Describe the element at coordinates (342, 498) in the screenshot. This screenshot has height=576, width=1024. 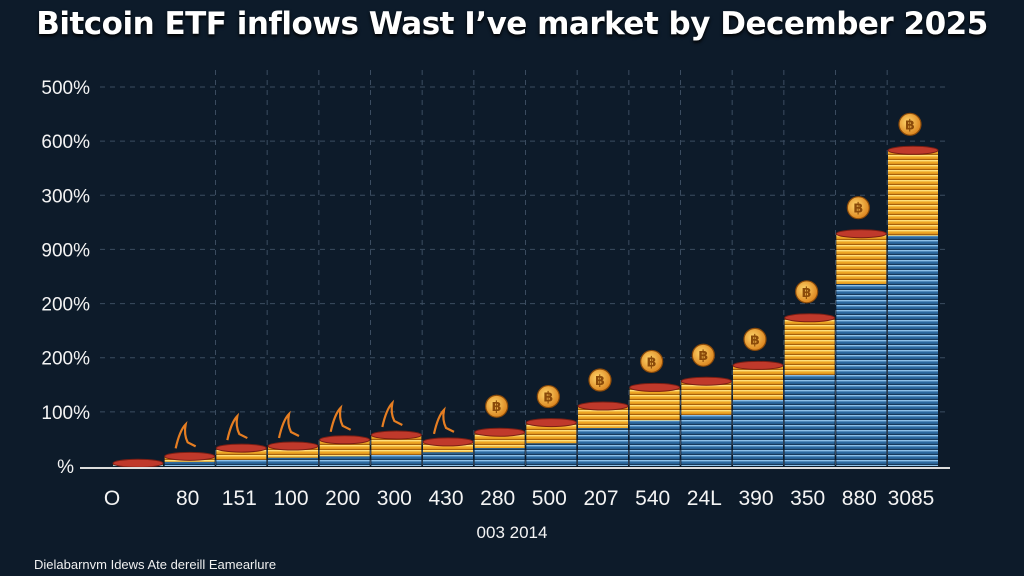
I see `x-tick-label: 200` at that location.